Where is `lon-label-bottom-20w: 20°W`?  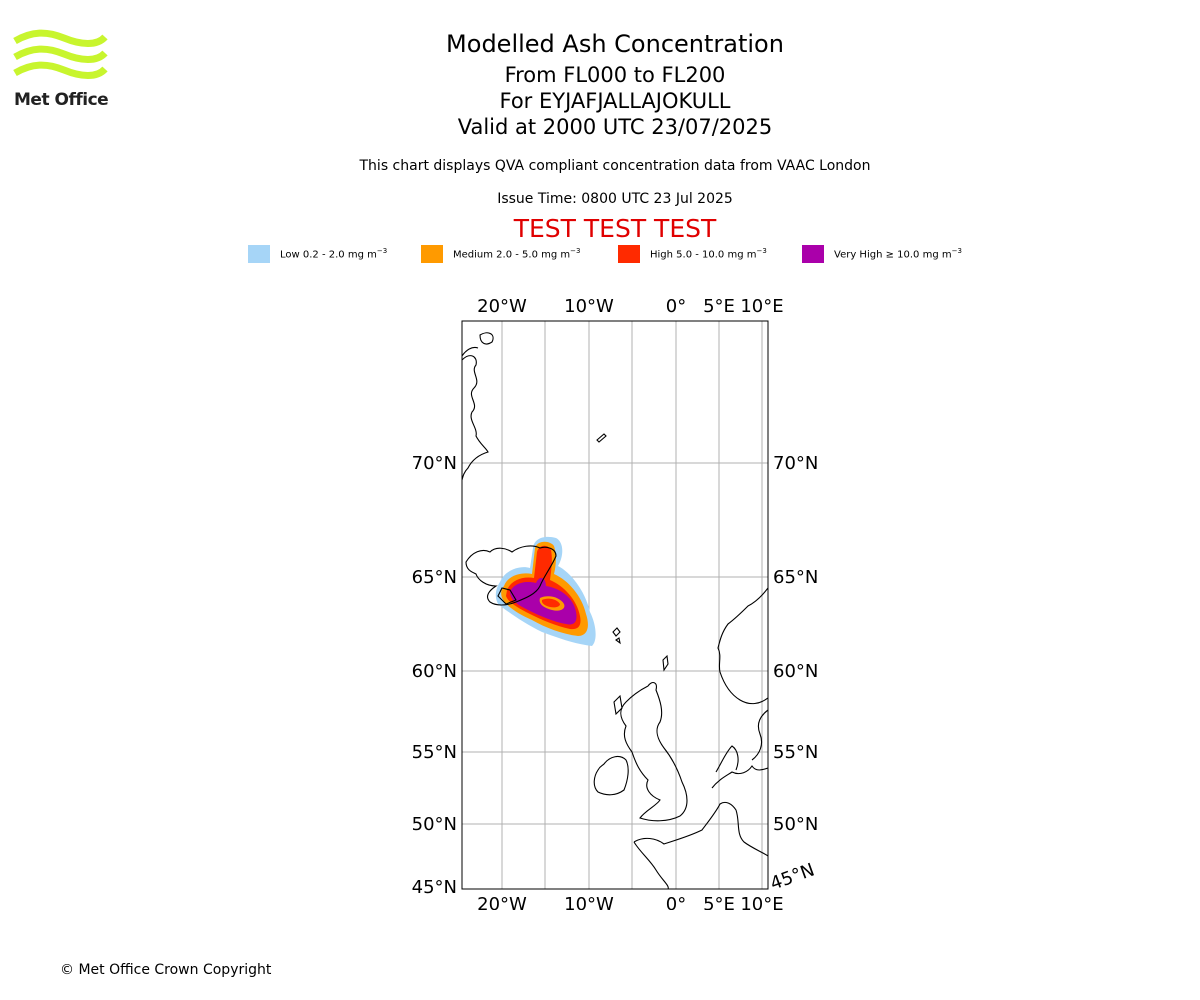 lon-label-bottom-20w: 20°W is located at coordinates (502, 902).